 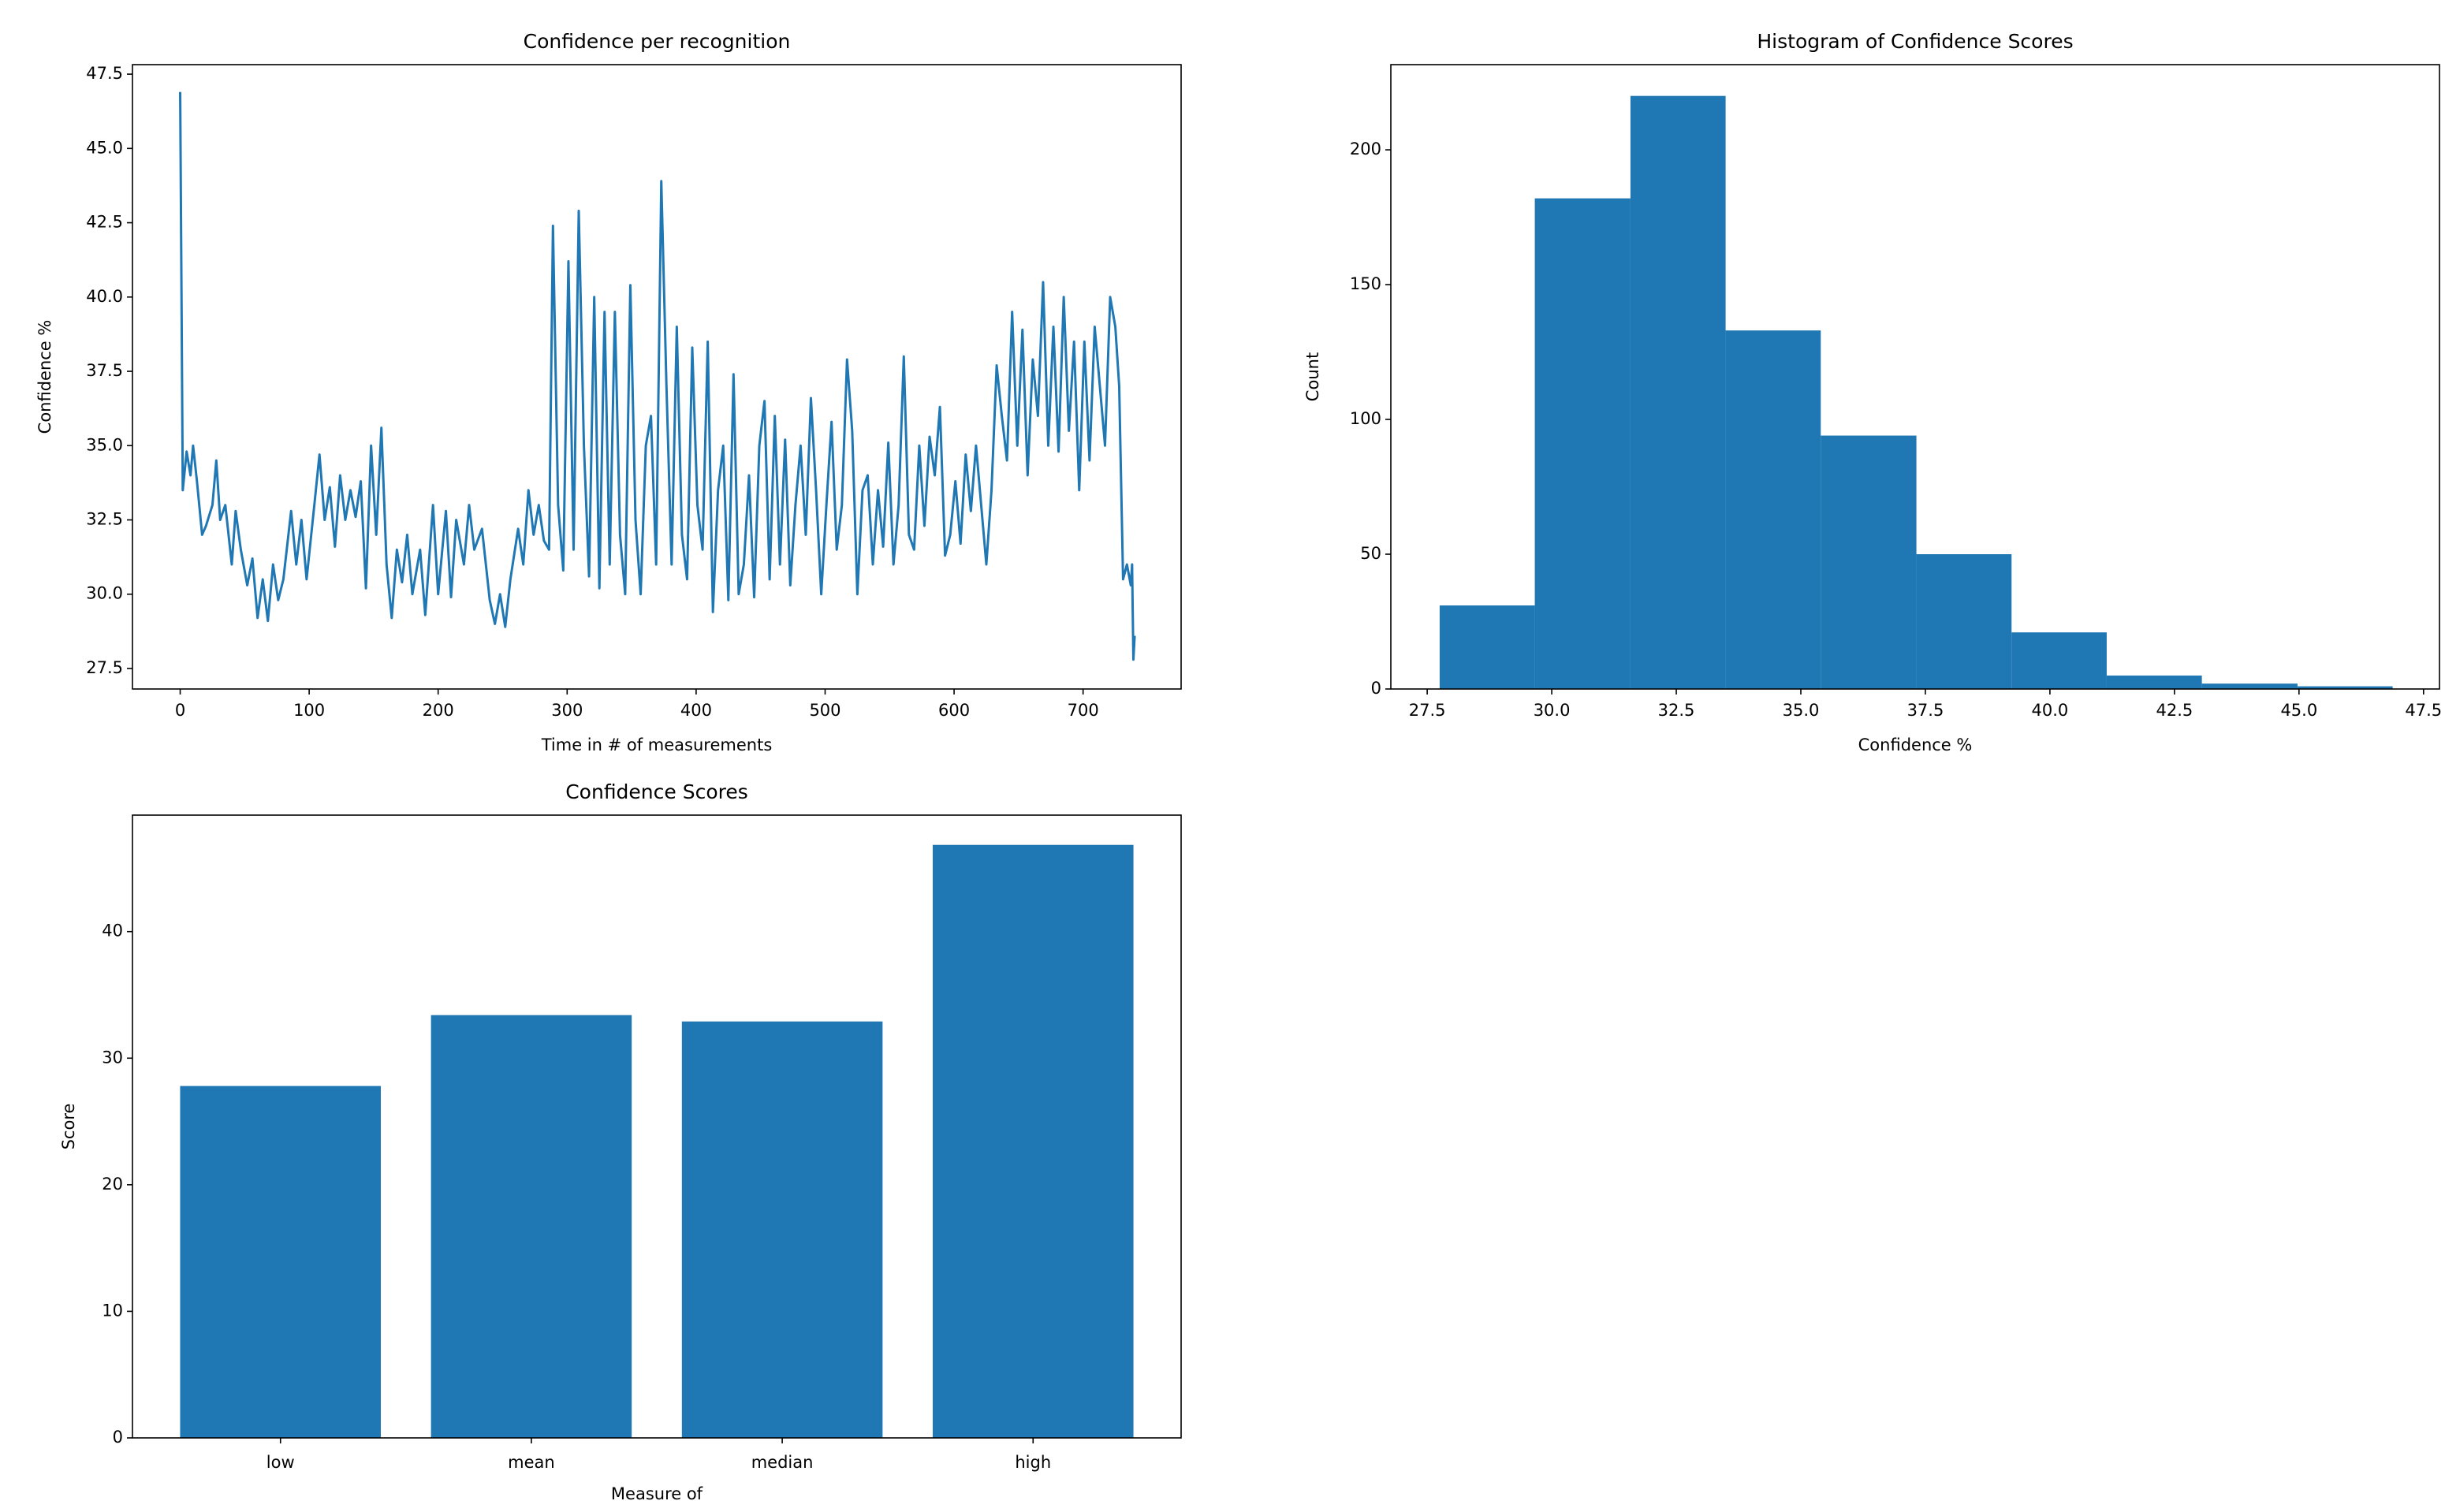 I want to click on y-tick-label: 200, so click(x=1366, y=149).